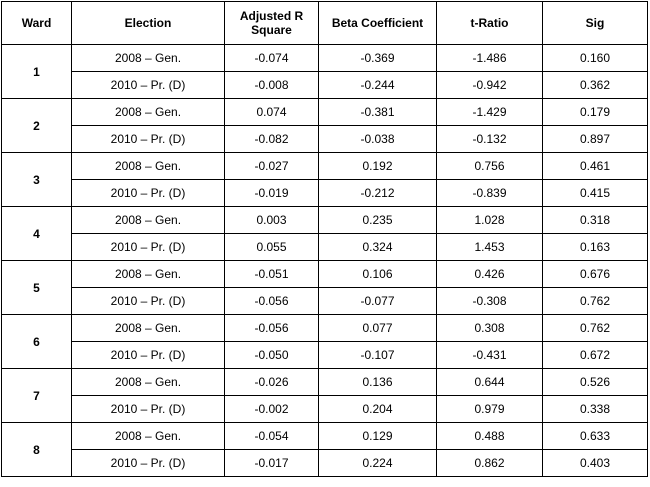 This screenshot has height=487, width=650. Describe the element at coordinates (271, 112) in the screenshot. I see `adjusted-r-square-cell: 0.074` at that location.